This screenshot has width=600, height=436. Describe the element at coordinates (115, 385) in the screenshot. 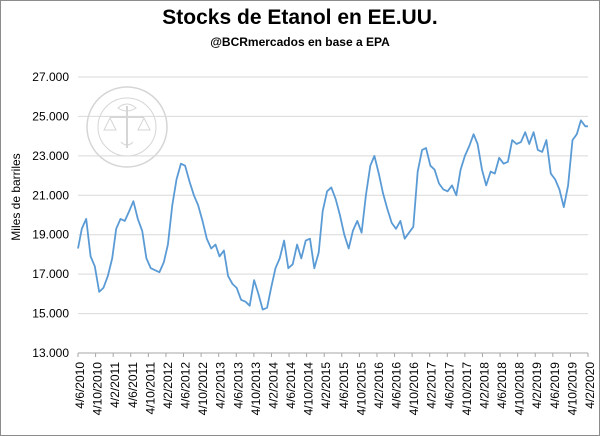

I see `x-tick-label: 4/2/2011` at that location.